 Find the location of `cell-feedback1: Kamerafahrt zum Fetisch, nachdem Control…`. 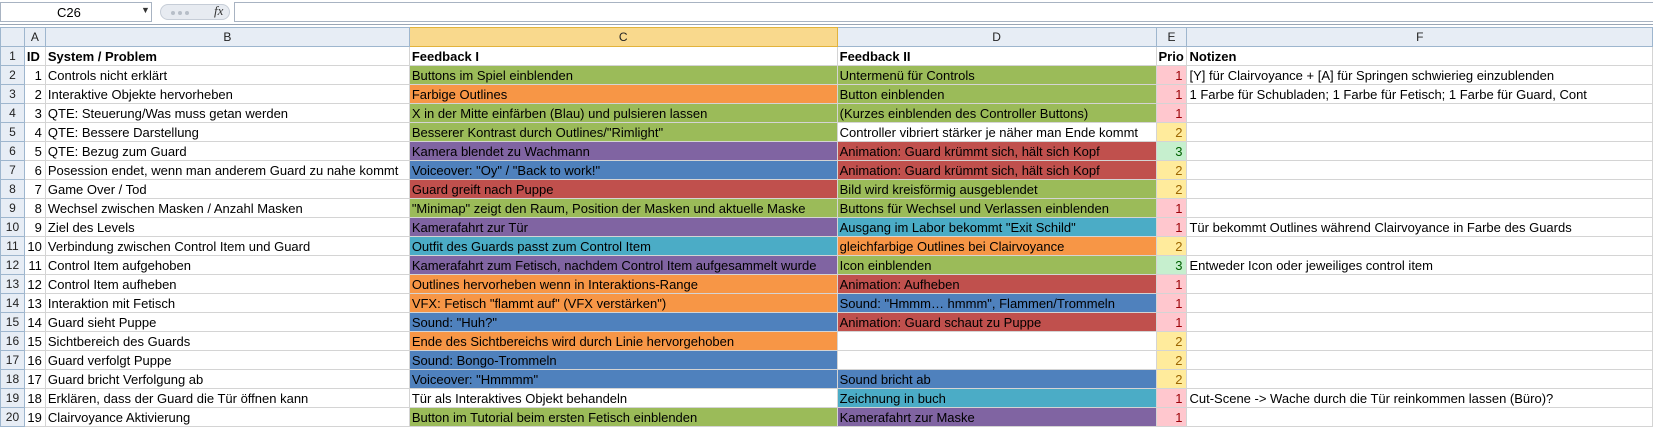

cell-feedback1: Kamerafahrt zum Fetisch, nachdem Control… is located at coordinates (623, 265).